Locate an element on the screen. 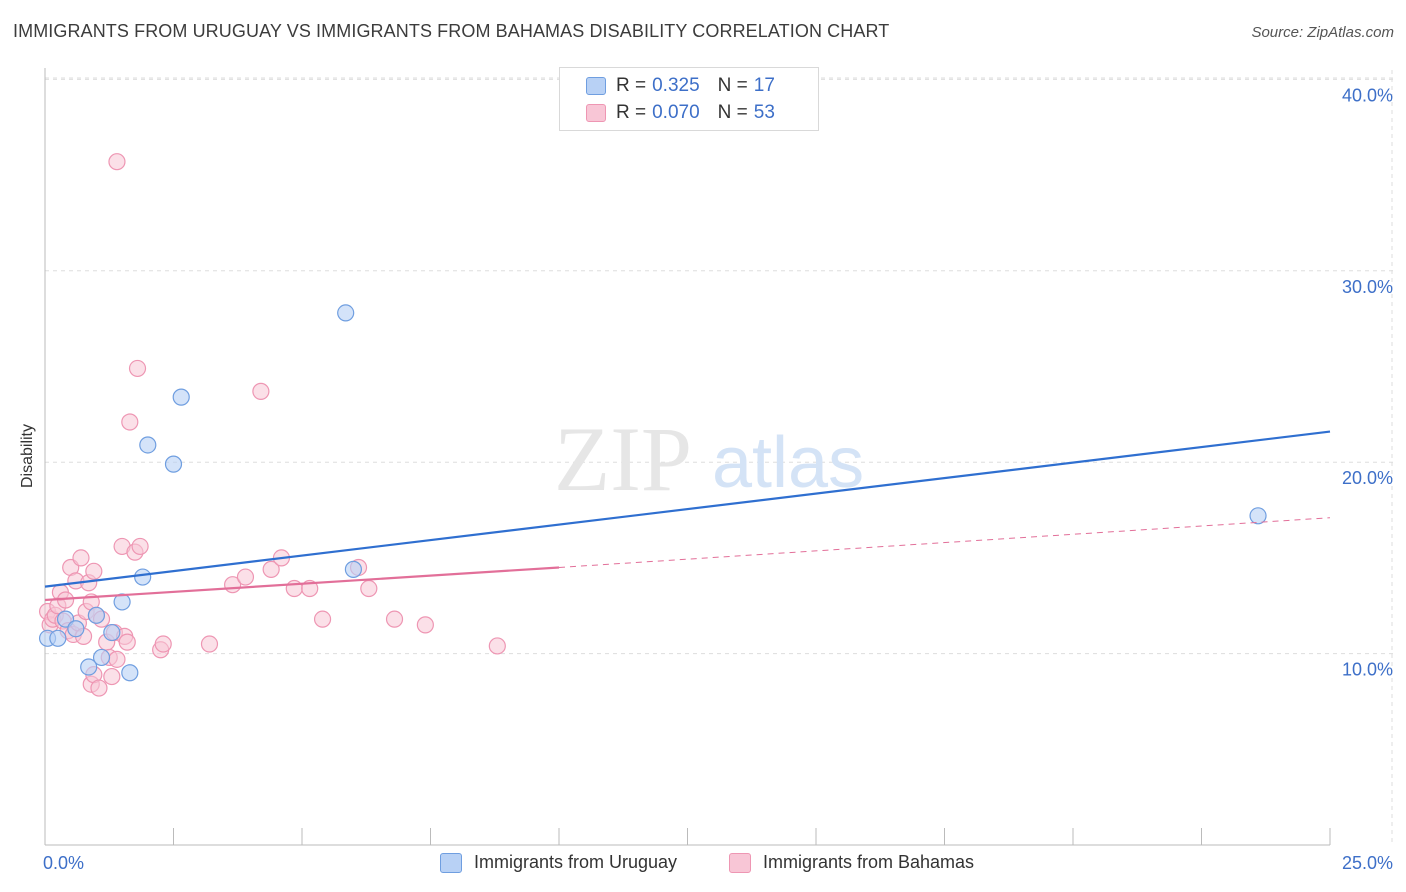 Image resolution: width=1406 pixels, height=892 pixels. uruguay-swatch is located at coordinates (596, 86).